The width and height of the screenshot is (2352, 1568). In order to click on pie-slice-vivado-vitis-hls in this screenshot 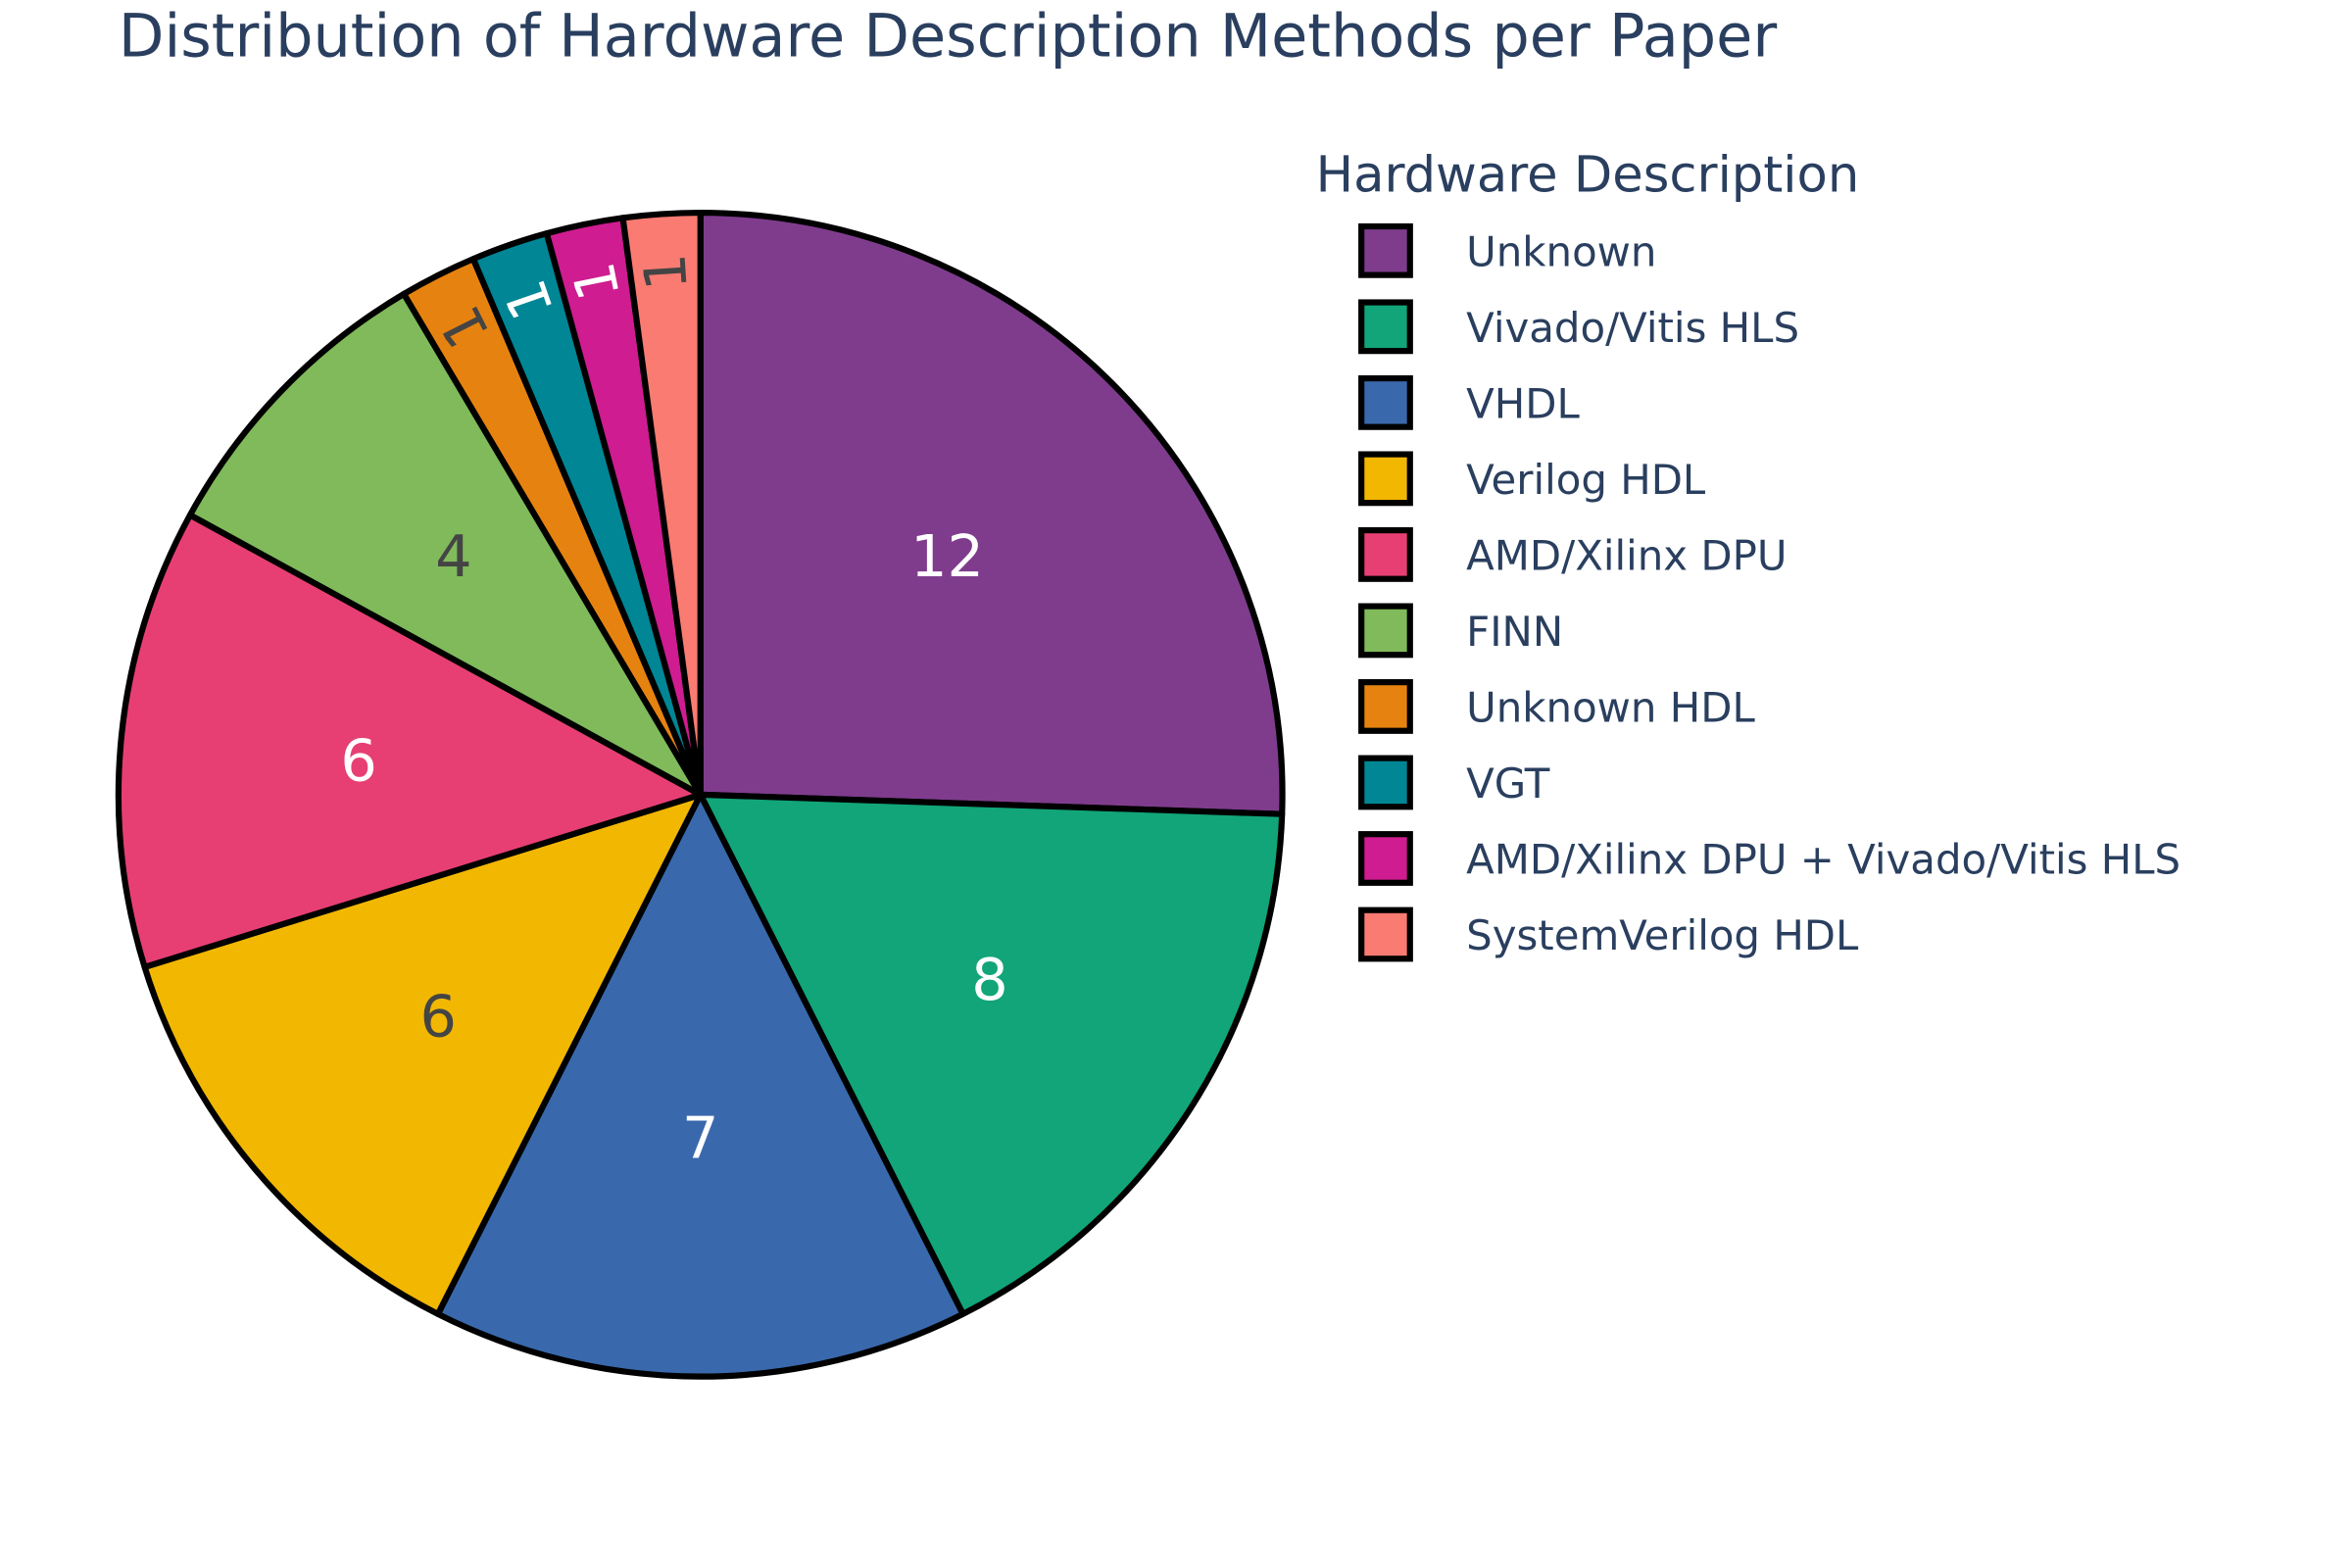, I will do `click(991, 1054)`.